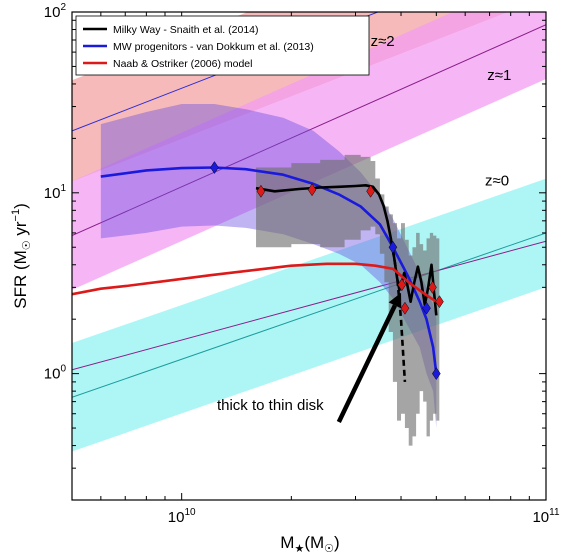 This screenshot has width=570, height=558. What do you see at coordinates (497, 180) in the screenshot?
I see `band-label-2: z≈0` at bounding box center [497, 180].